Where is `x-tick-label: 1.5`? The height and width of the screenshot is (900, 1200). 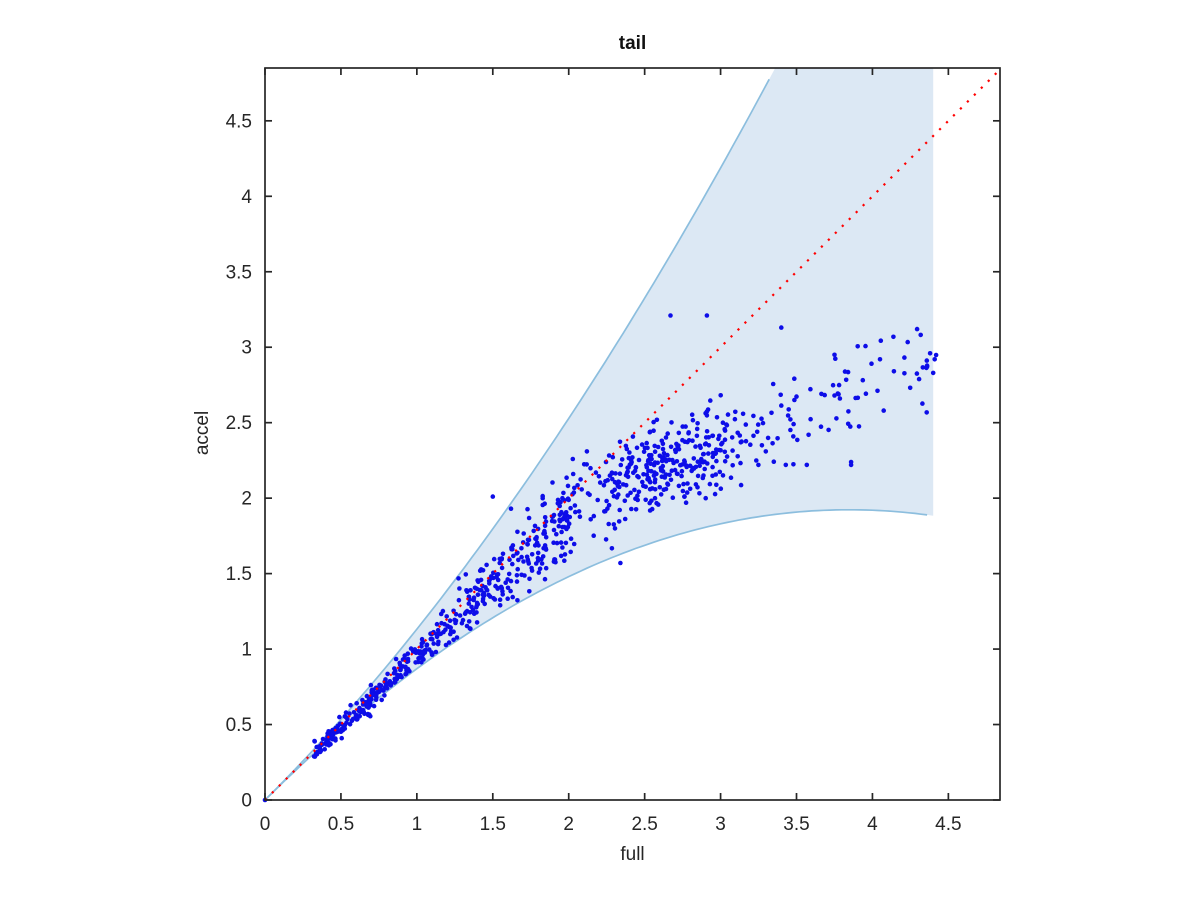 x-tick-label: 1.5 is located at coordinates (493, 824).